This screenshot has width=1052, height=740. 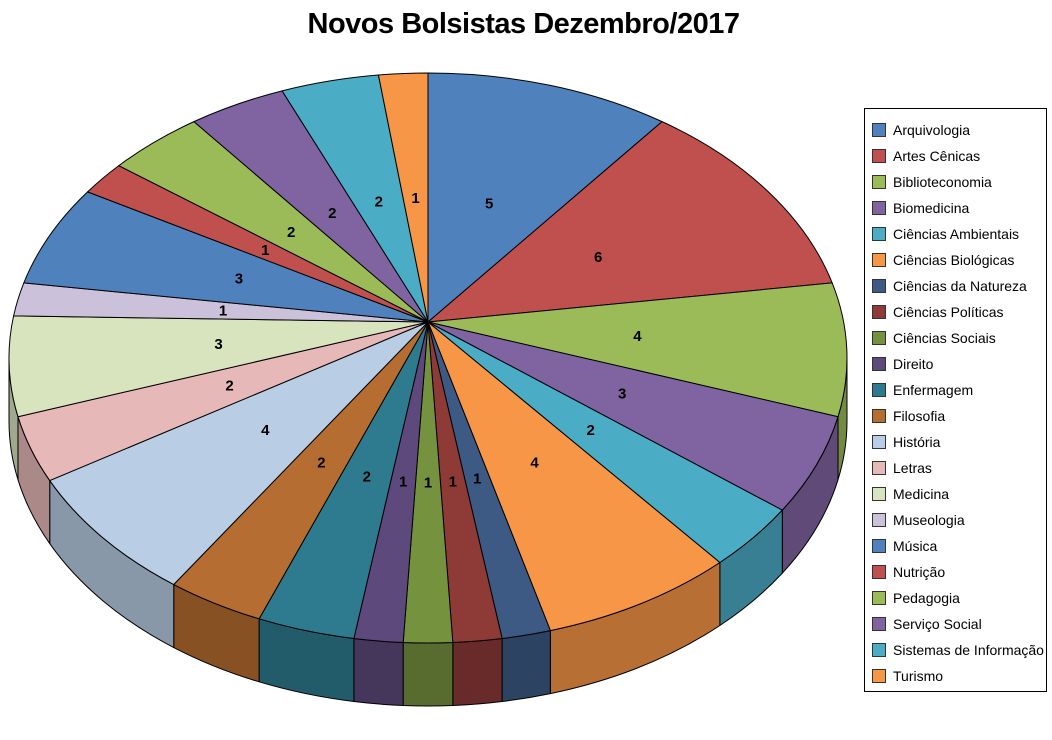 What do you see at coordinates (933, 390) in the screenshot?
I see `legend-label: Enfermagem` at bounding box center [933, 390].